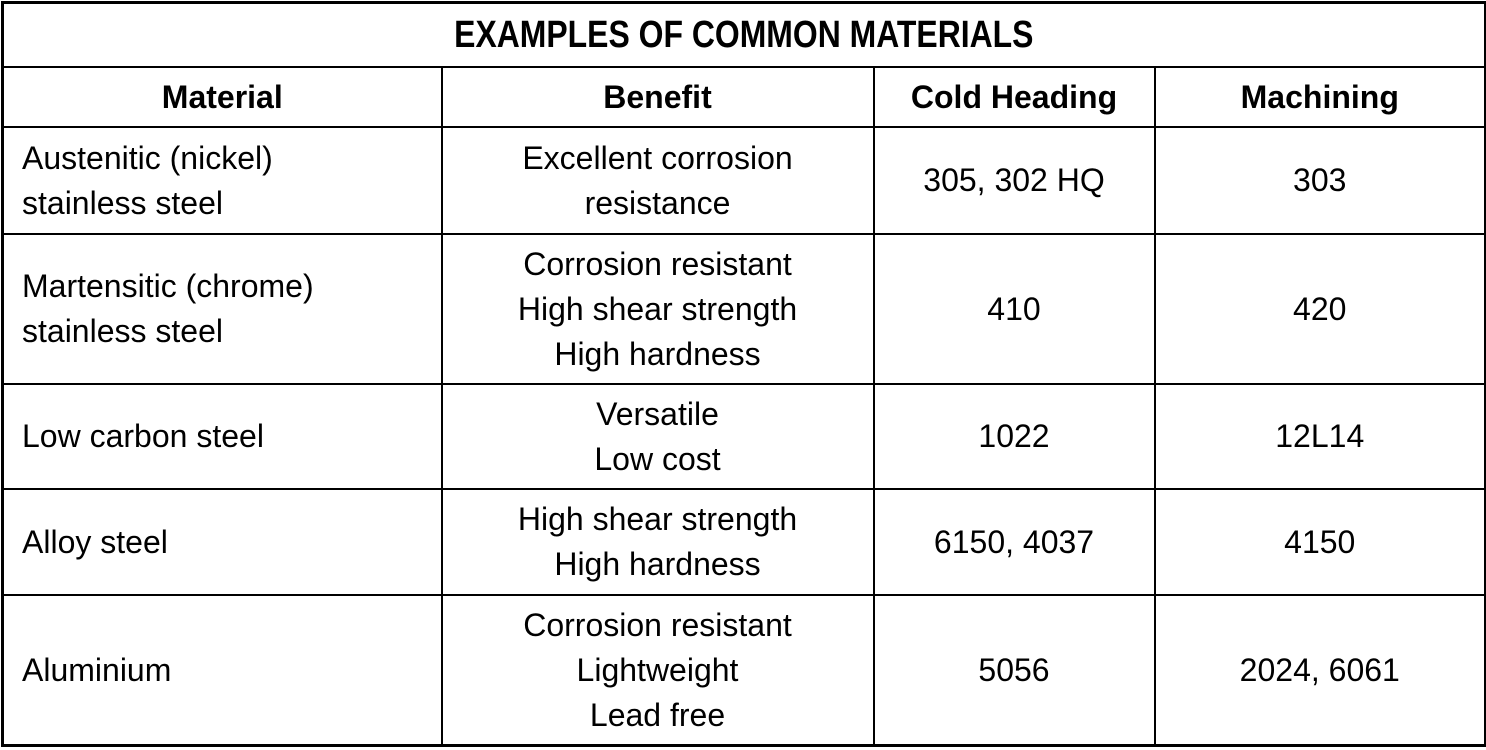 This screenshot has height=750, width=1486. Describe the element at coordinates (657, 202) in the screenshot. I see `cell-line: resistance` at that location.